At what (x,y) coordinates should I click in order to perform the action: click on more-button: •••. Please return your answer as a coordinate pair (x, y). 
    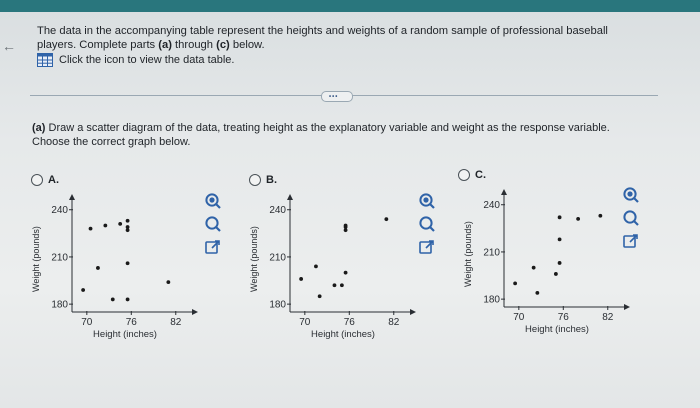
    Looking at the image, I should click on (337, 96).